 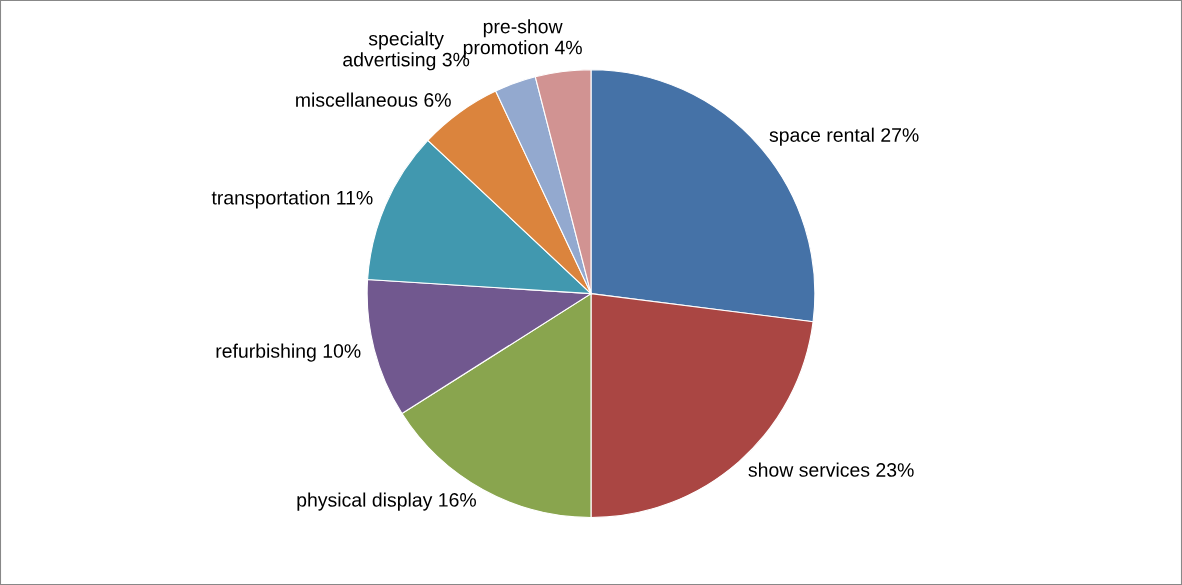 I want to click on slice-label: miscellaneous 6%, so click(x=373, y=99).